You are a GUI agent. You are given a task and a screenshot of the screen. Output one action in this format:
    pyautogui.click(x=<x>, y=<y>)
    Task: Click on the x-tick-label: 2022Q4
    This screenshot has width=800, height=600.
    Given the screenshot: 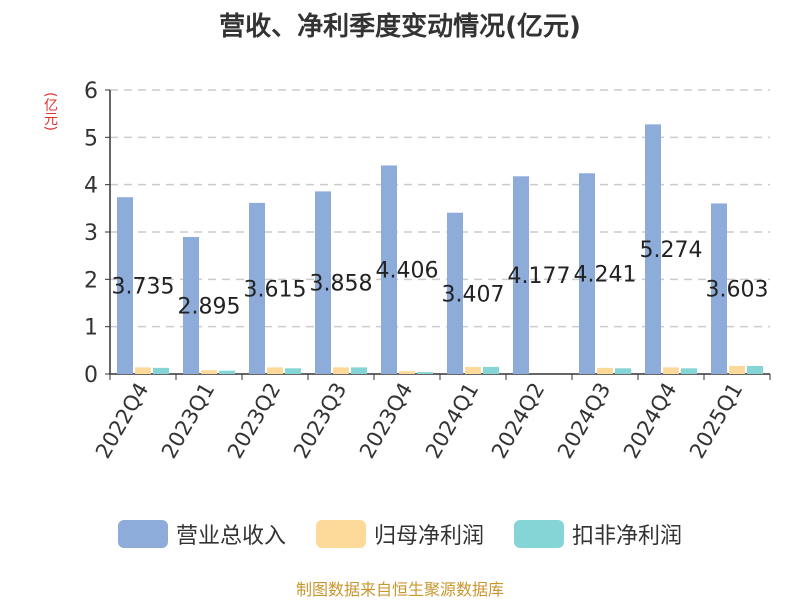 What is the action you would take?
    pyautogui.click(x=122, y=421)
    